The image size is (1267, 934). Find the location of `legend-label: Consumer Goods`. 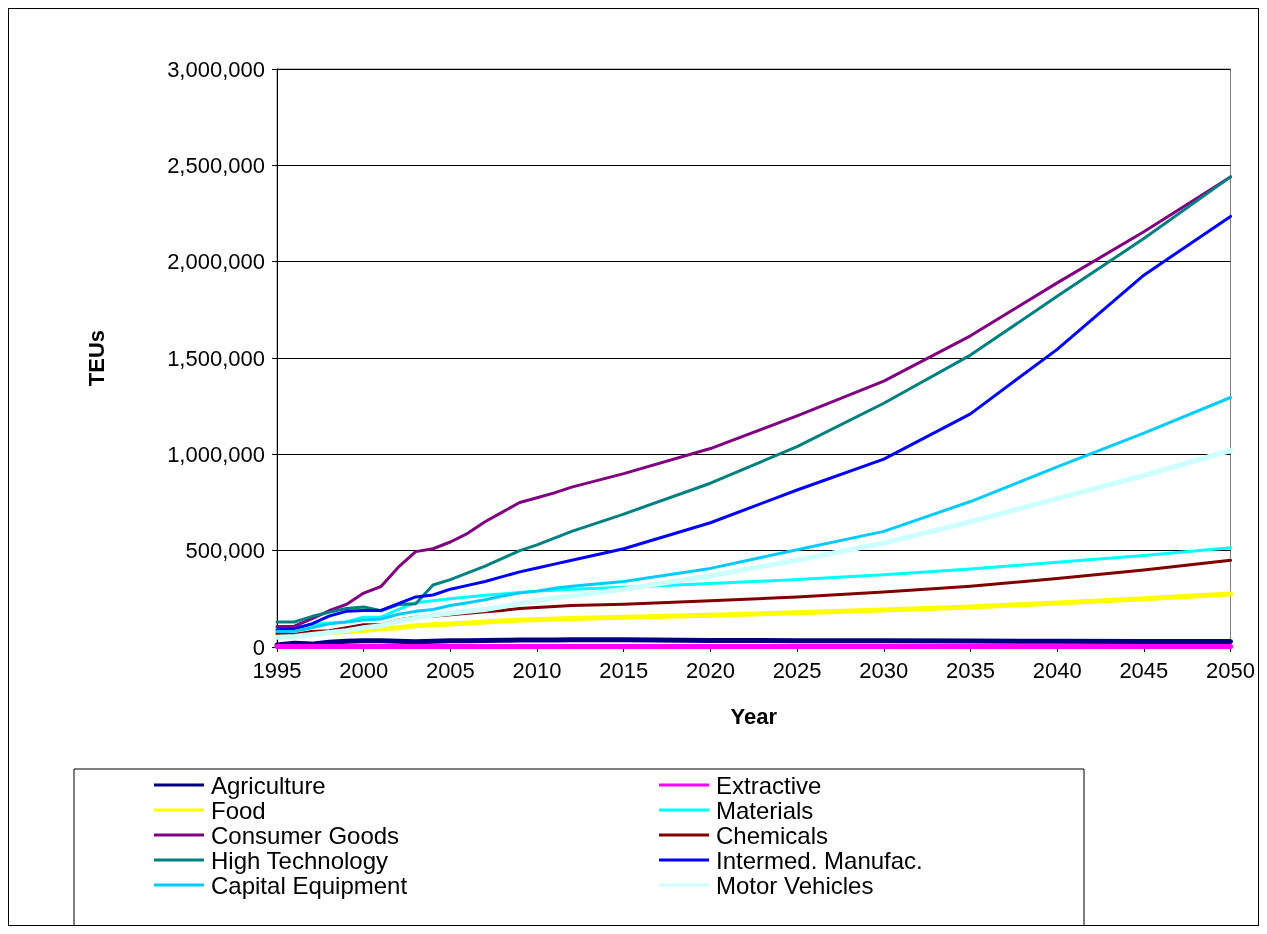

legend-label: Consumer Goods is located at coordinates (305, 835).